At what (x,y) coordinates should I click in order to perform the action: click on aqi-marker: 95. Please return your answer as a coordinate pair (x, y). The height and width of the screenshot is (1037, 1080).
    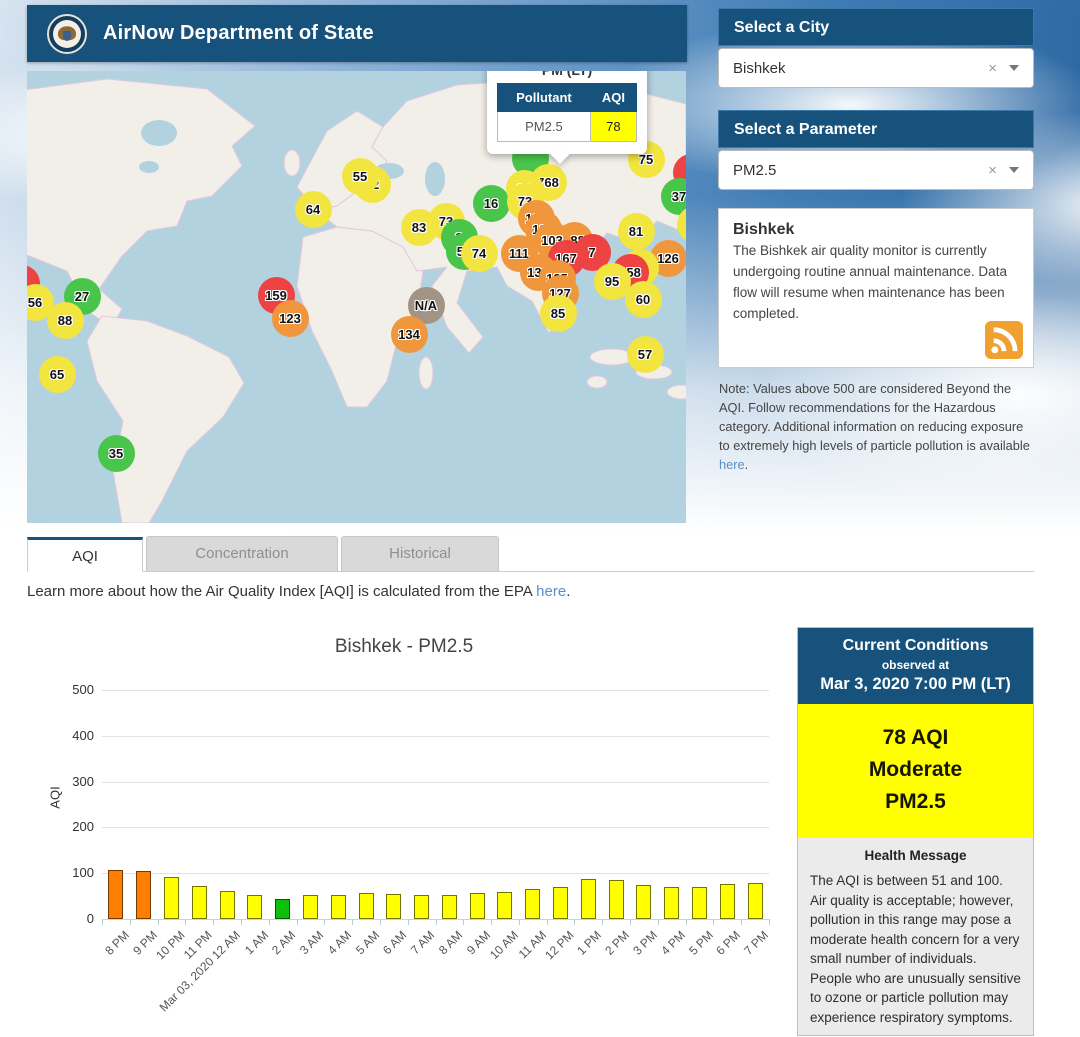
    Looking at the image, I should click on (612, 281).